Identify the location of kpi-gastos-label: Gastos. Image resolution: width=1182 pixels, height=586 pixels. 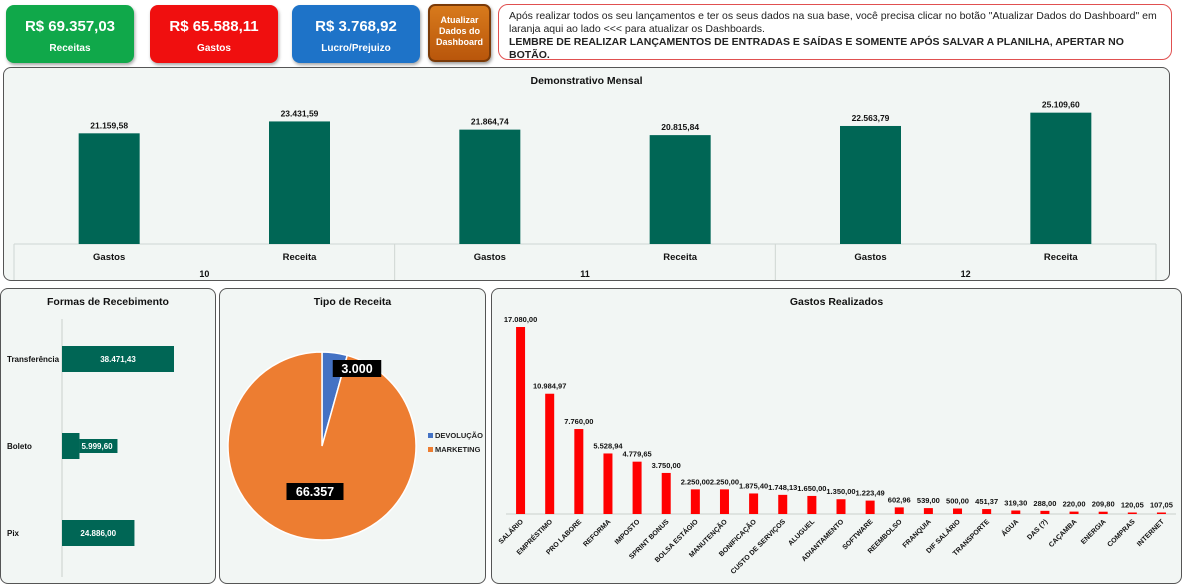
(214, 48).